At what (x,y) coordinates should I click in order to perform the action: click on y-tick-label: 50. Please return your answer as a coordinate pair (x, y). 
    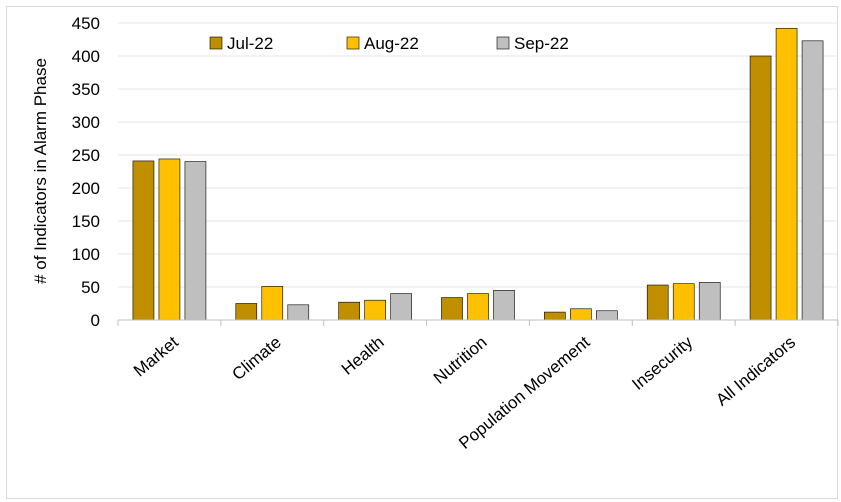
    Looking at the image, I should click on (90, 287).